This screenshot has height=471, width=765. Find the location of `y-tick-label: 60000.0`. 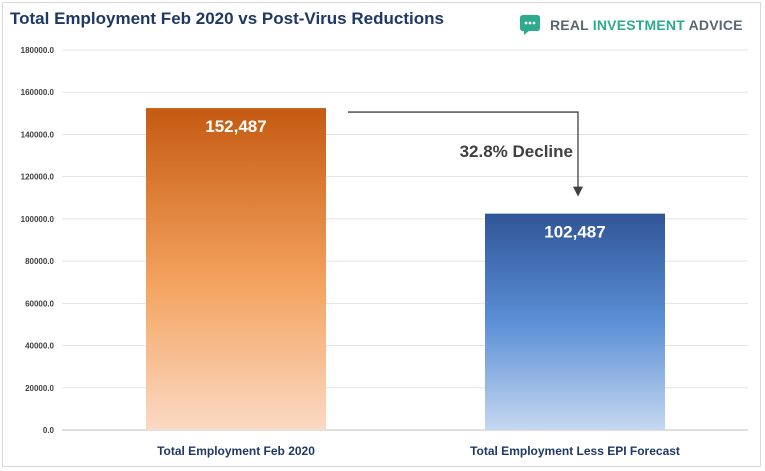

y-tick-label: 60000.0 is located at coordinates (39, 303).